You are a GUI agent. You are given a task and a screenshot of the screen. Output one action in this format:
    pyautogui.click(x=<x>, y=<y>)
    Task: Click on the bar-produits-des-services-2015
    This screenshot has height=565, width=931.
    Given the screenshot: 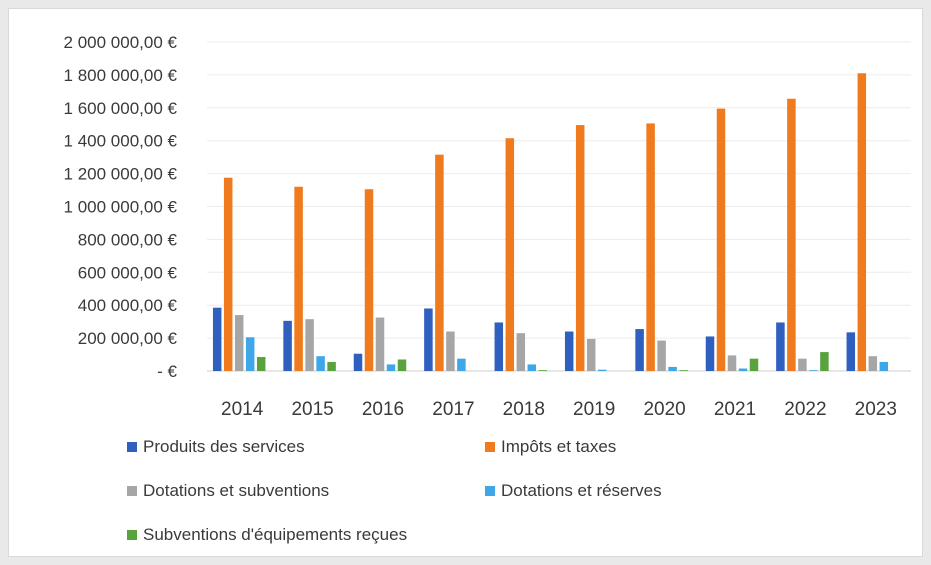 What is the action you would take?
    pyautogui.click(x=287, y=345)
    